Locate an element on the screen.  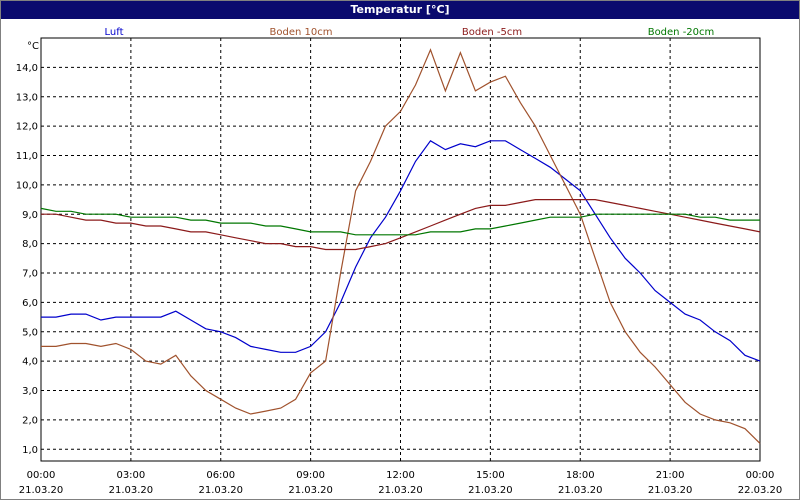
legend: Luft Boden 10cm Boden -5cm Boden -20cm is located at coordinates (410, 32).